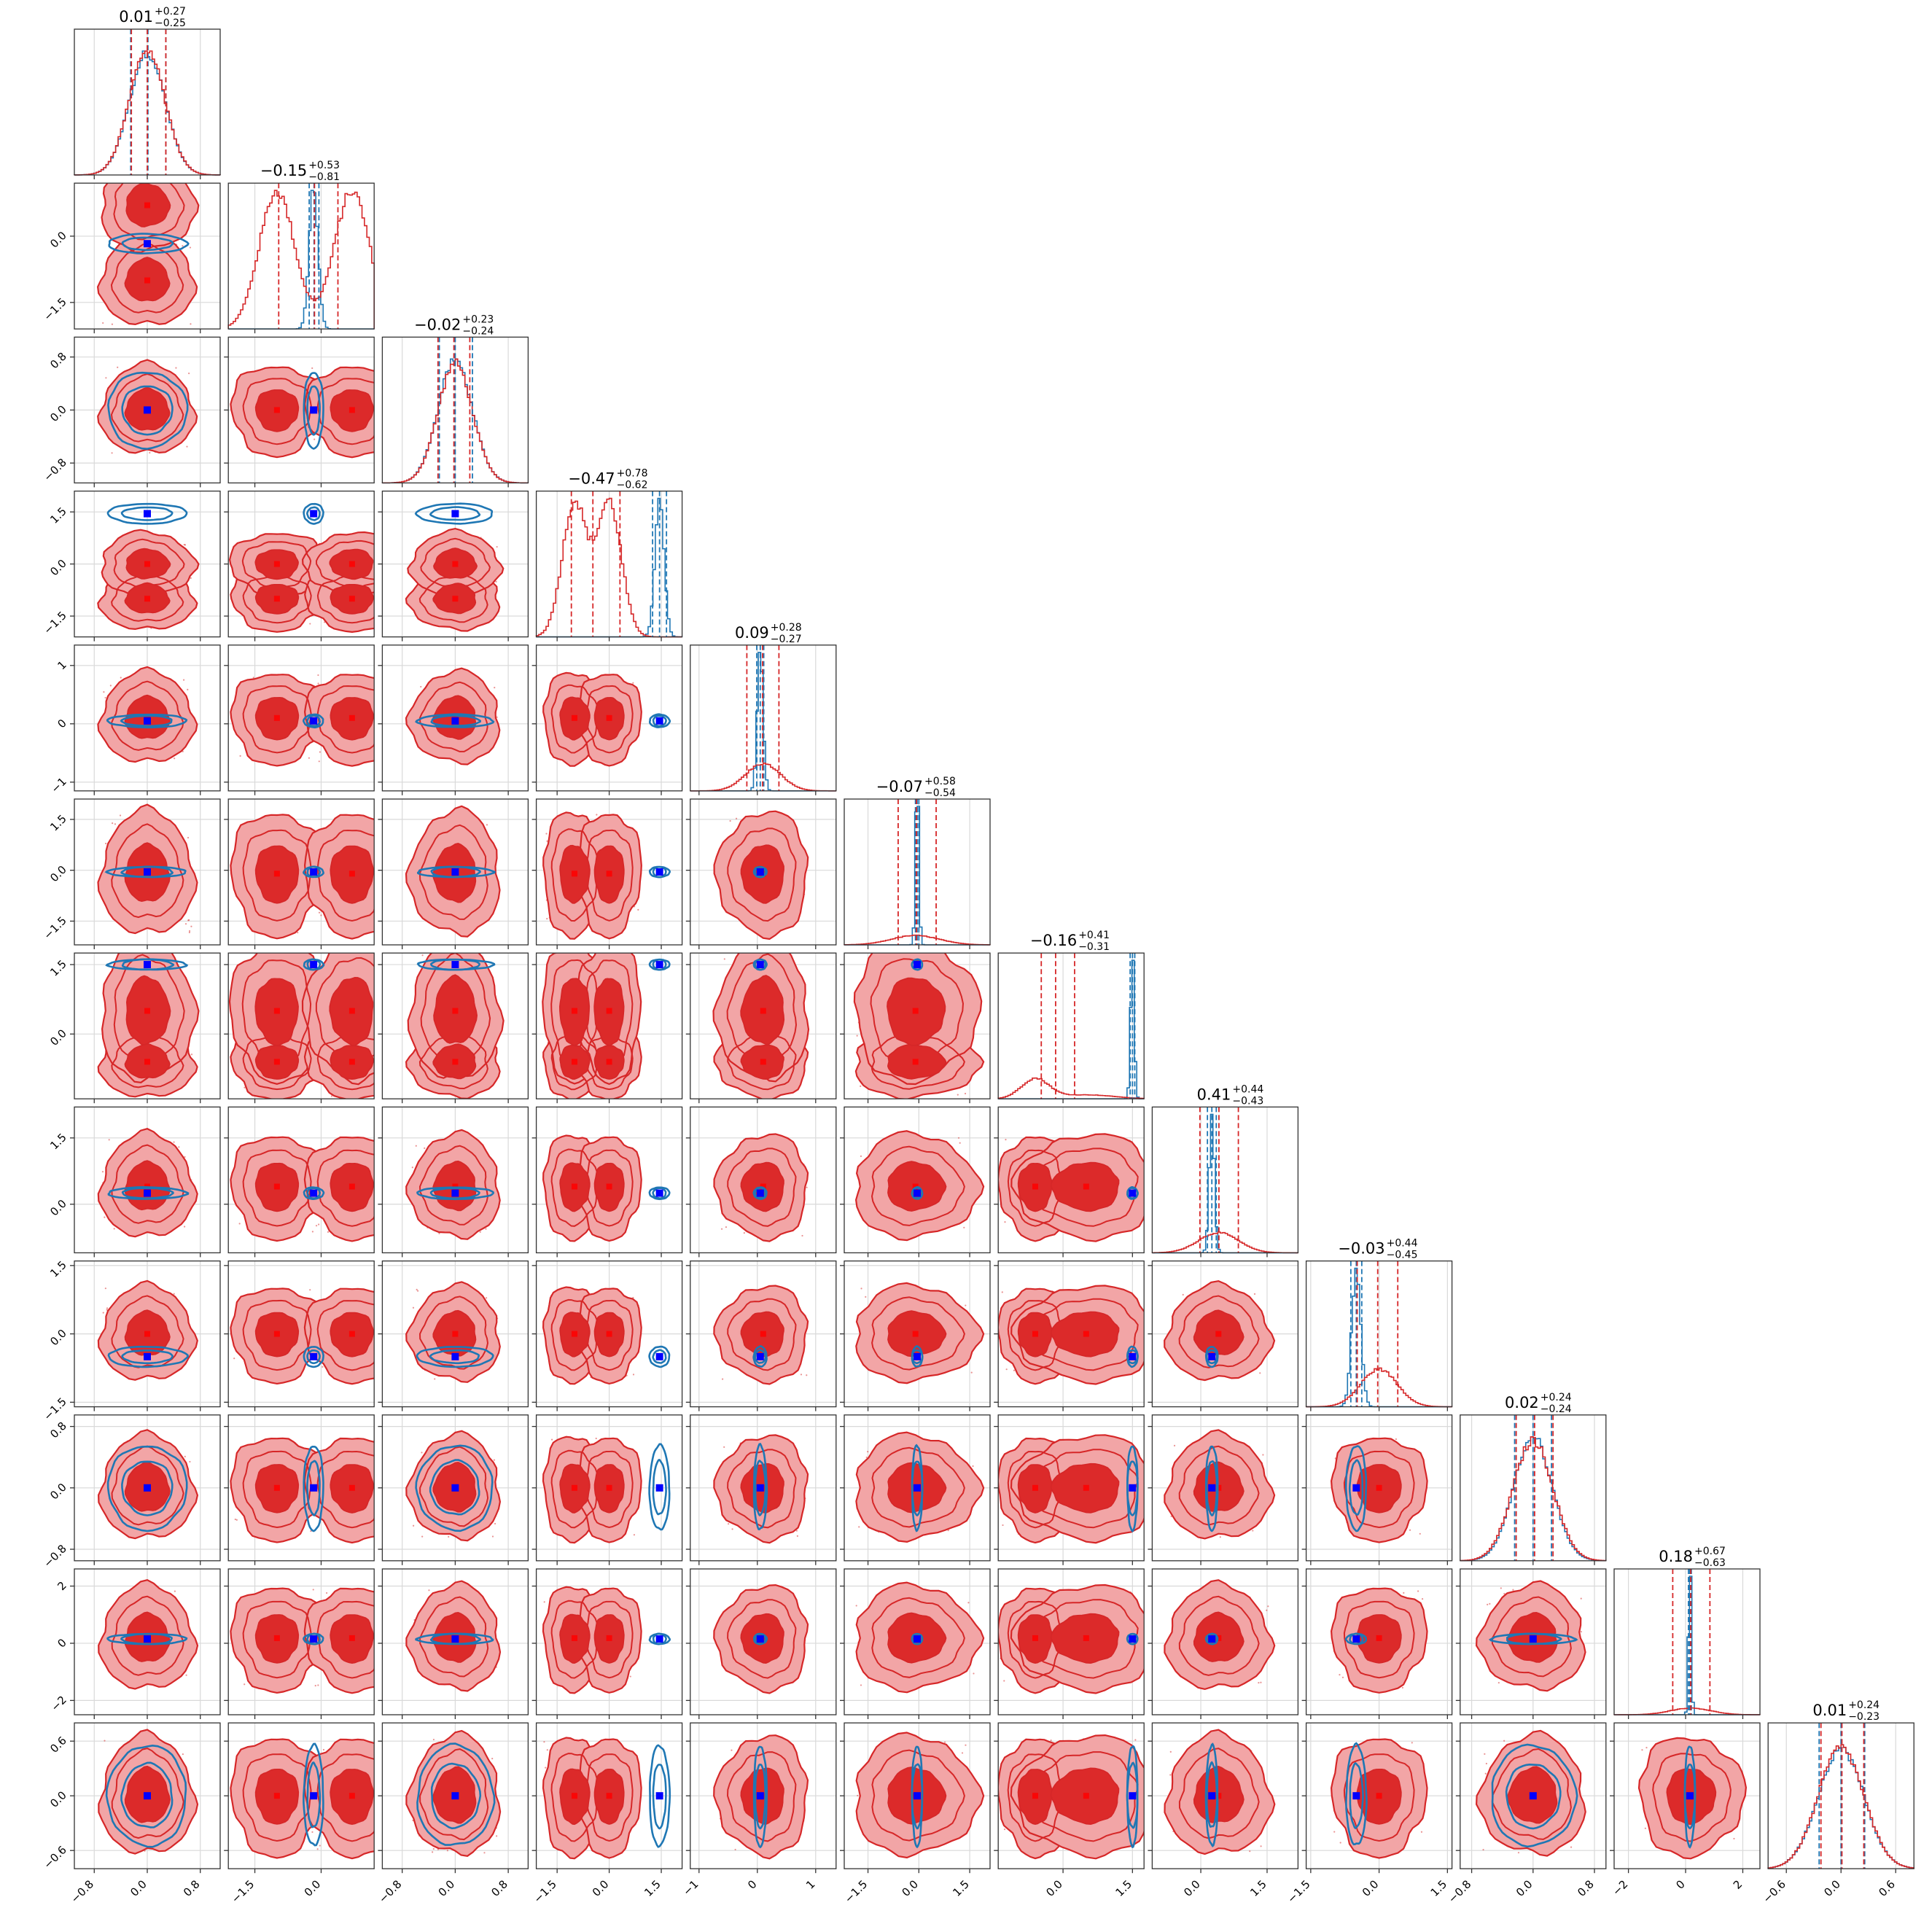 This screenshot has height=1932, width=1932. What do you see at coordinates (300, 171) in the screenshot?
I see `diag-title-2: −0.15 +0.53−0.81` at bounding box center [300, 171].